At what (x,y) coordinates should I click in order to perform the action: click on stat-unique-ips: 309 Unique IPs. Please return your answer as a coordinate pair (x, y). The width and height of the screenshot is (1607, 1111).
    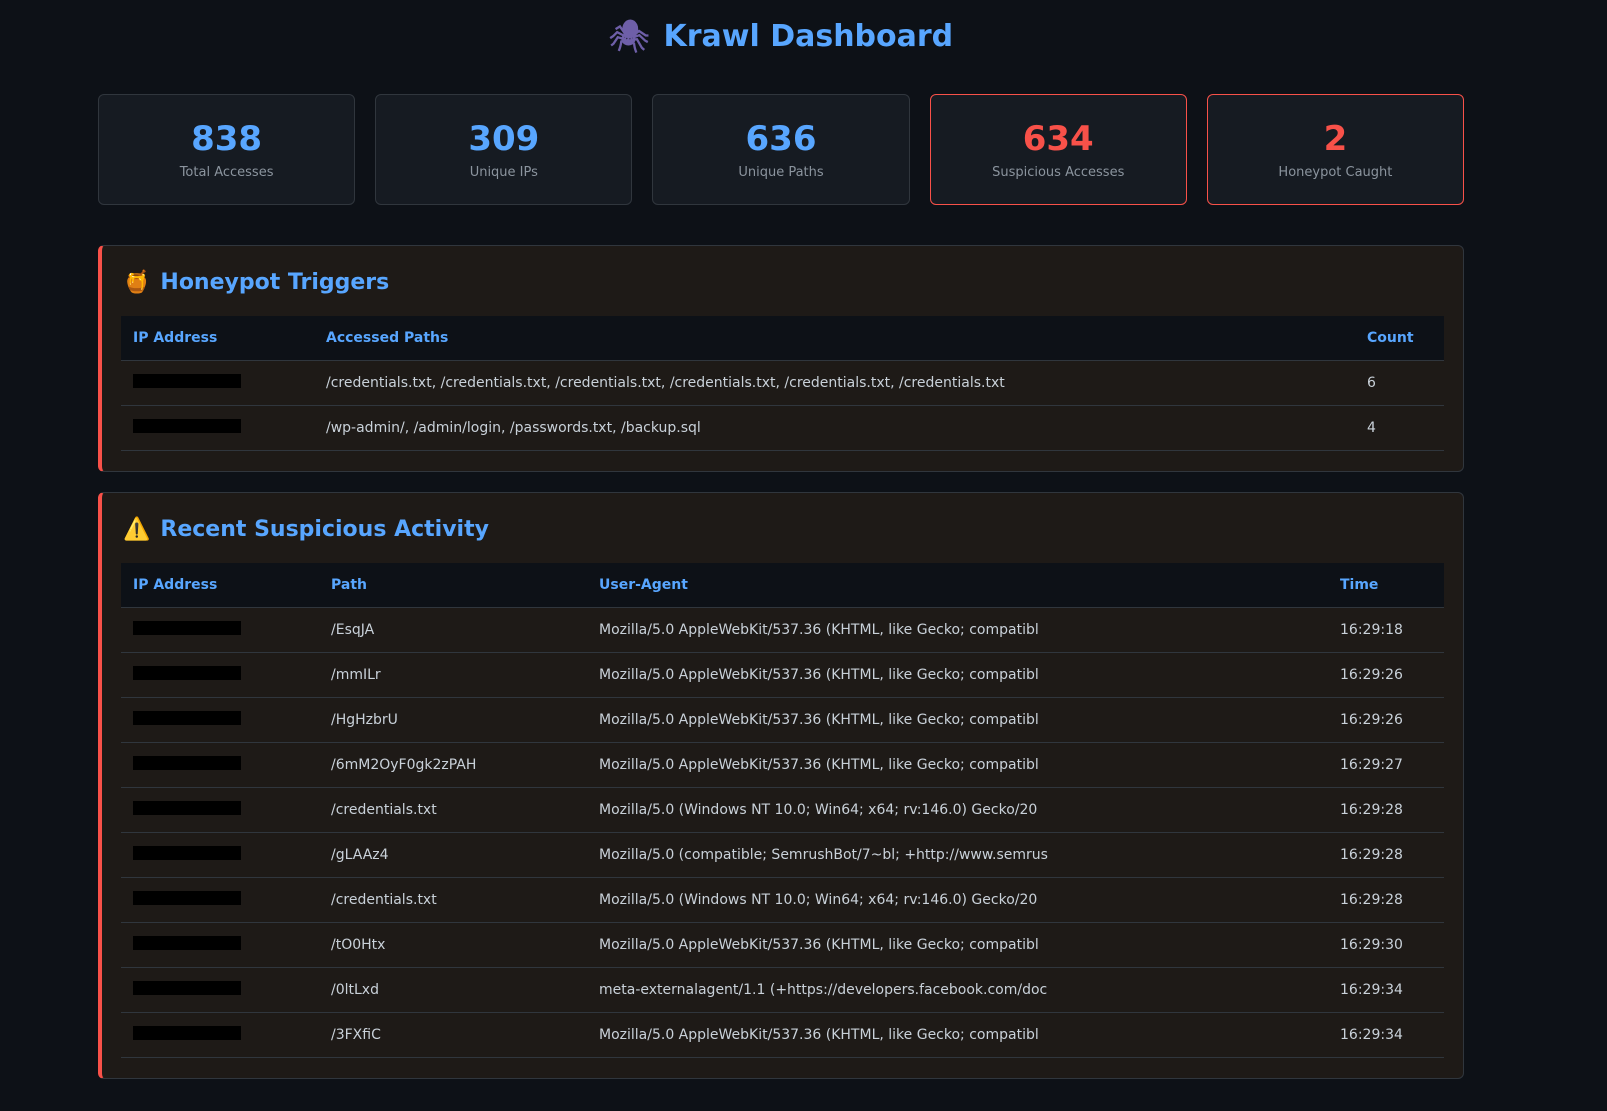
    Looking at the image, I should click on (504, 149).